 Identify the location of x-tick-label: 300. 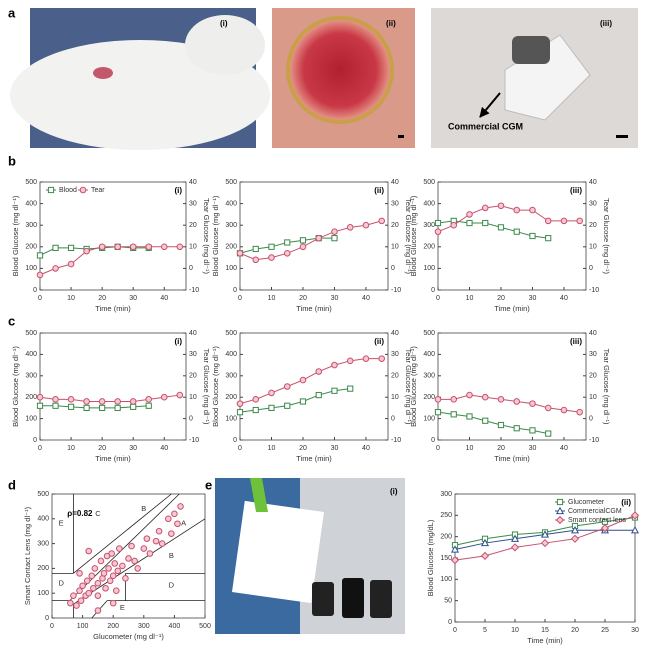
(144, 626).